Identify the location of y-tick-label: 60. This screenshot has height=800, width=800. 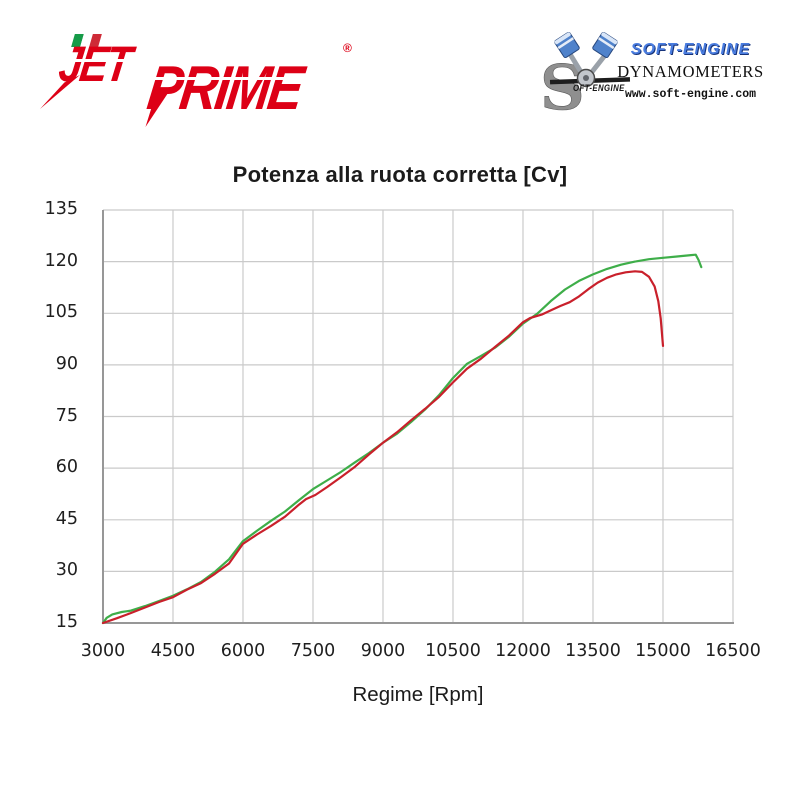
(66, 467).